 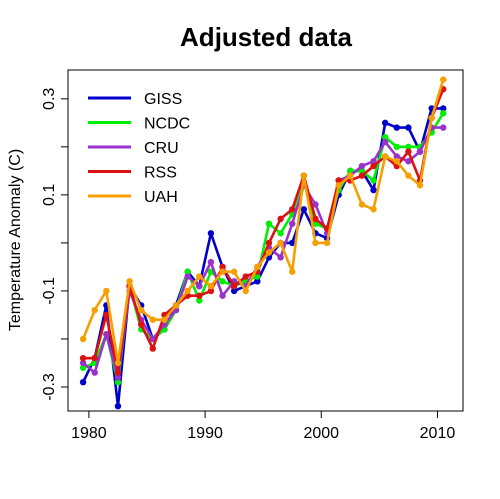 I want to click on legend-label-rss: RSS, so click(x=160, y=173).